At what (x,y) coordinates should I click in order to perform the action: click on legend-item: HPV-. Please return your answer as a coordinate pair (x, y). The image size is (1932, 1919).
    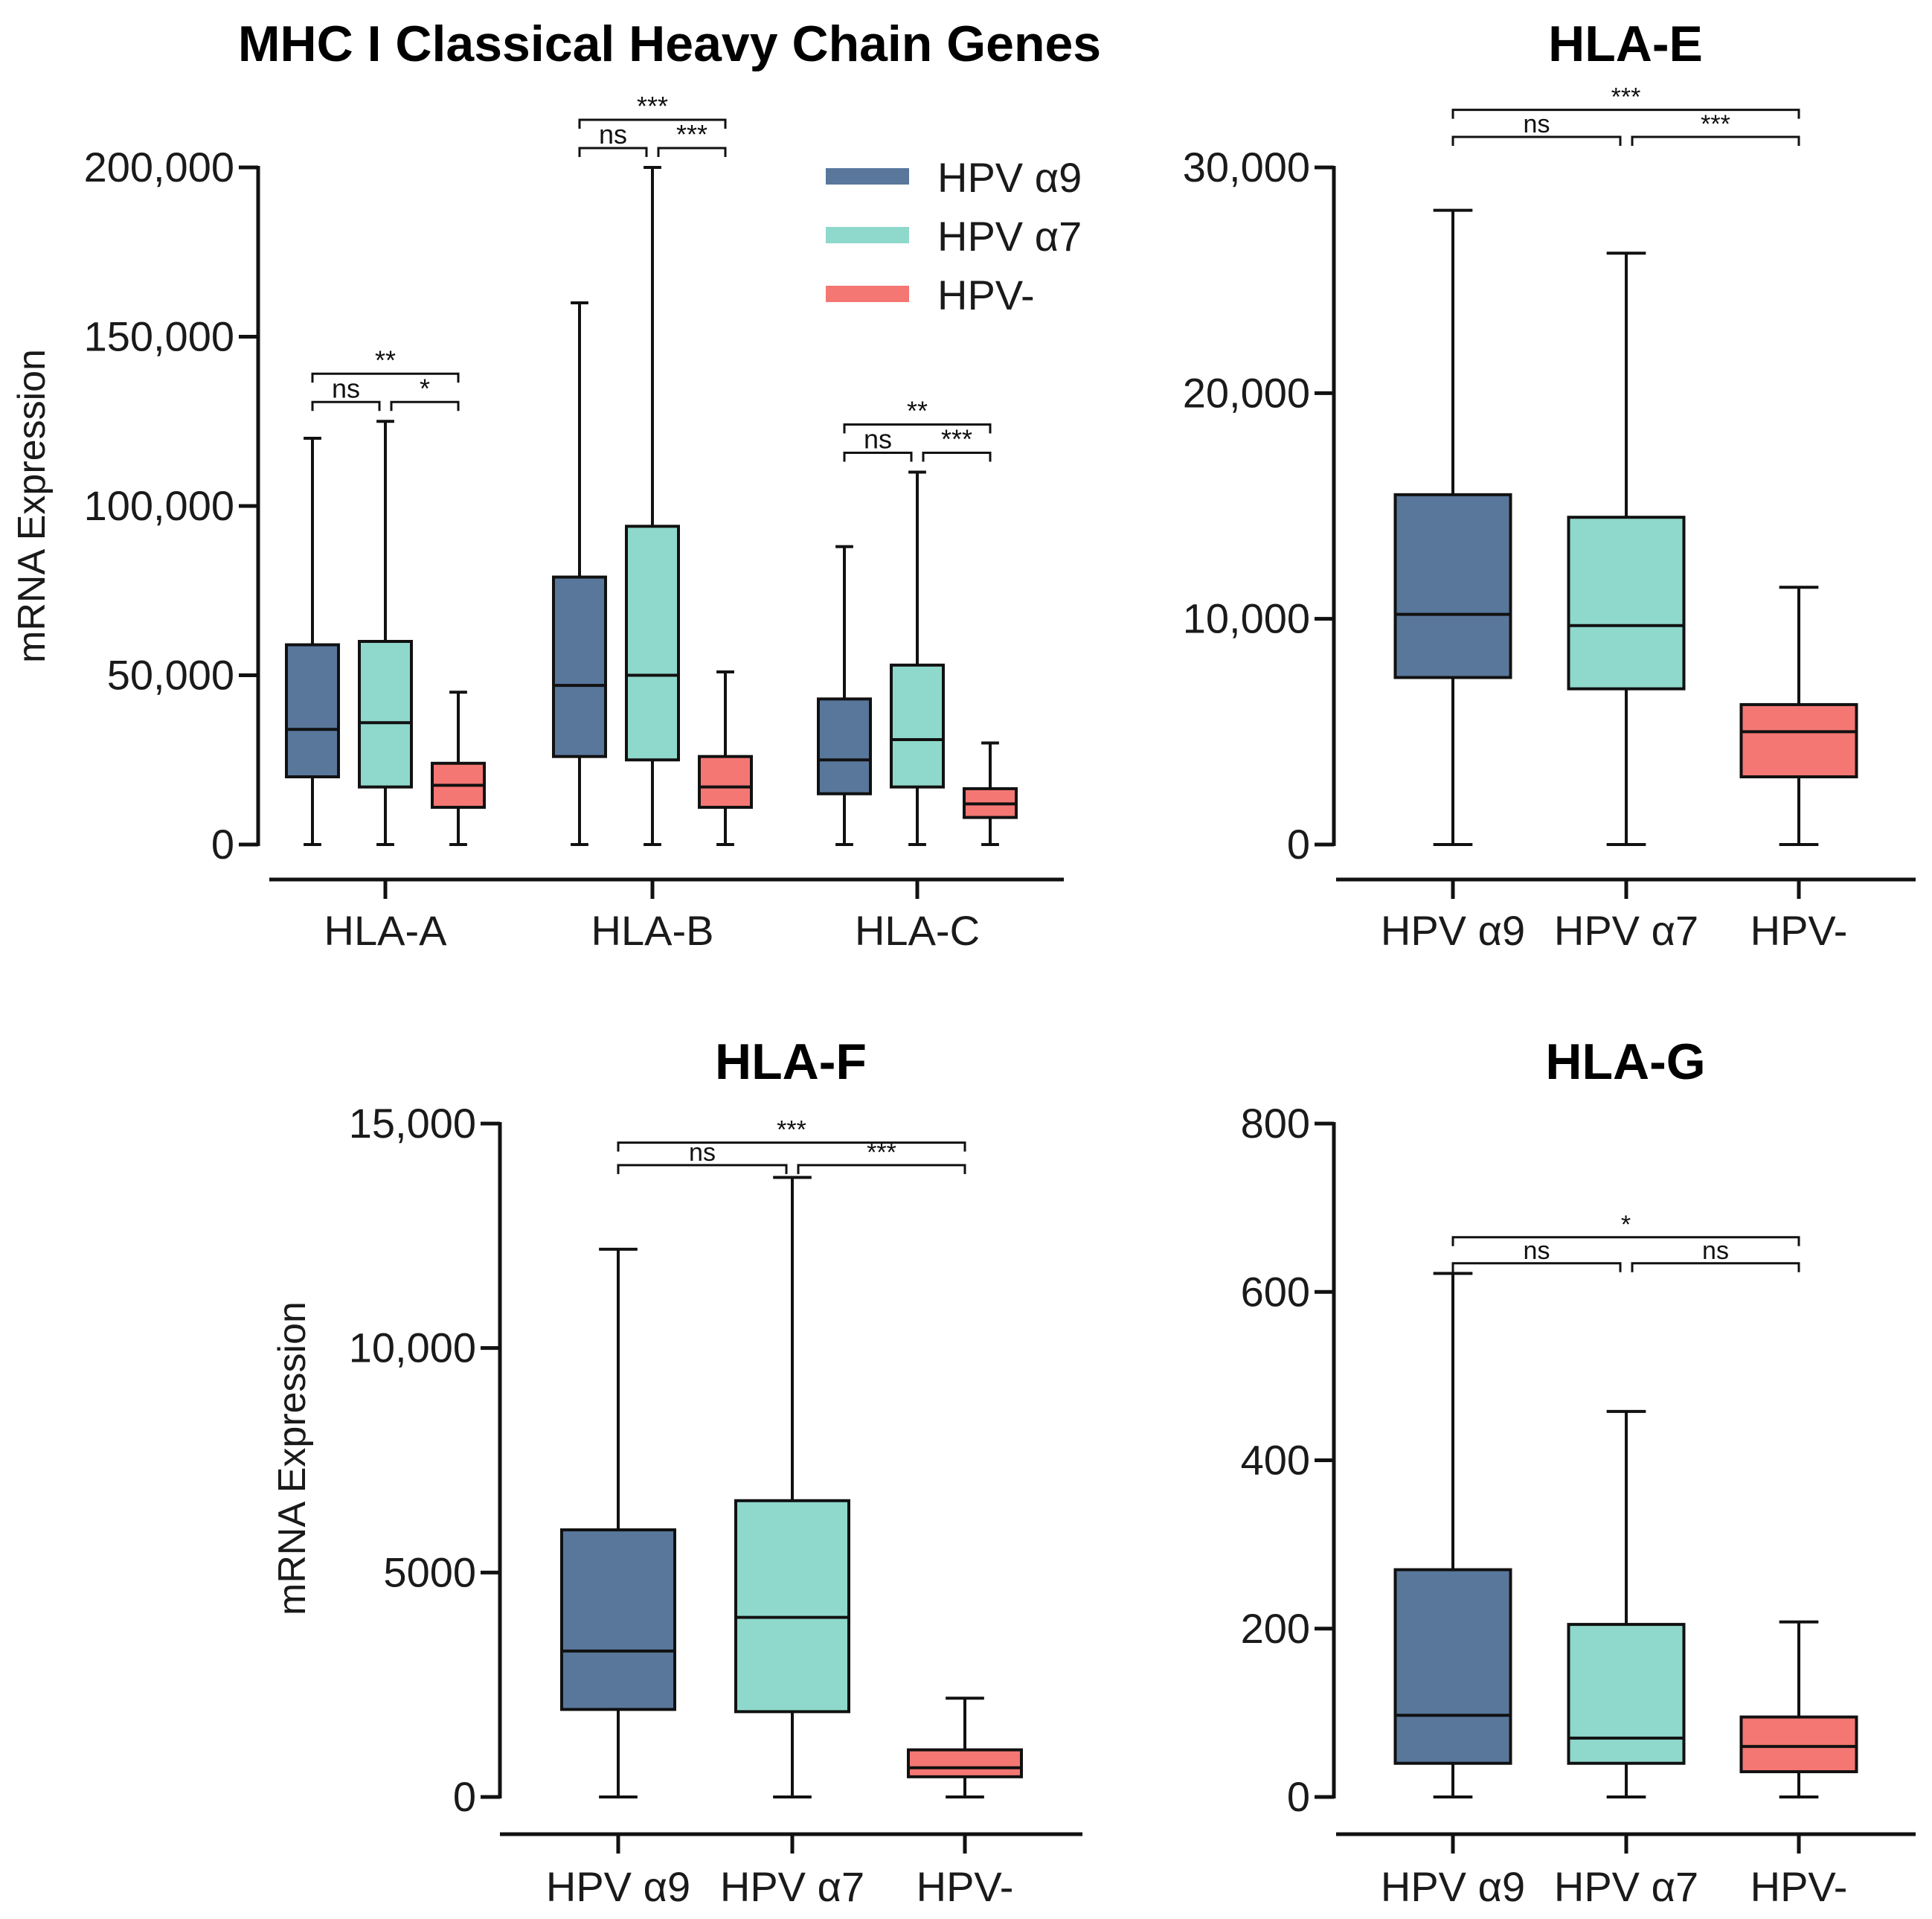
    Looking at the image, I should click on (930, 295).